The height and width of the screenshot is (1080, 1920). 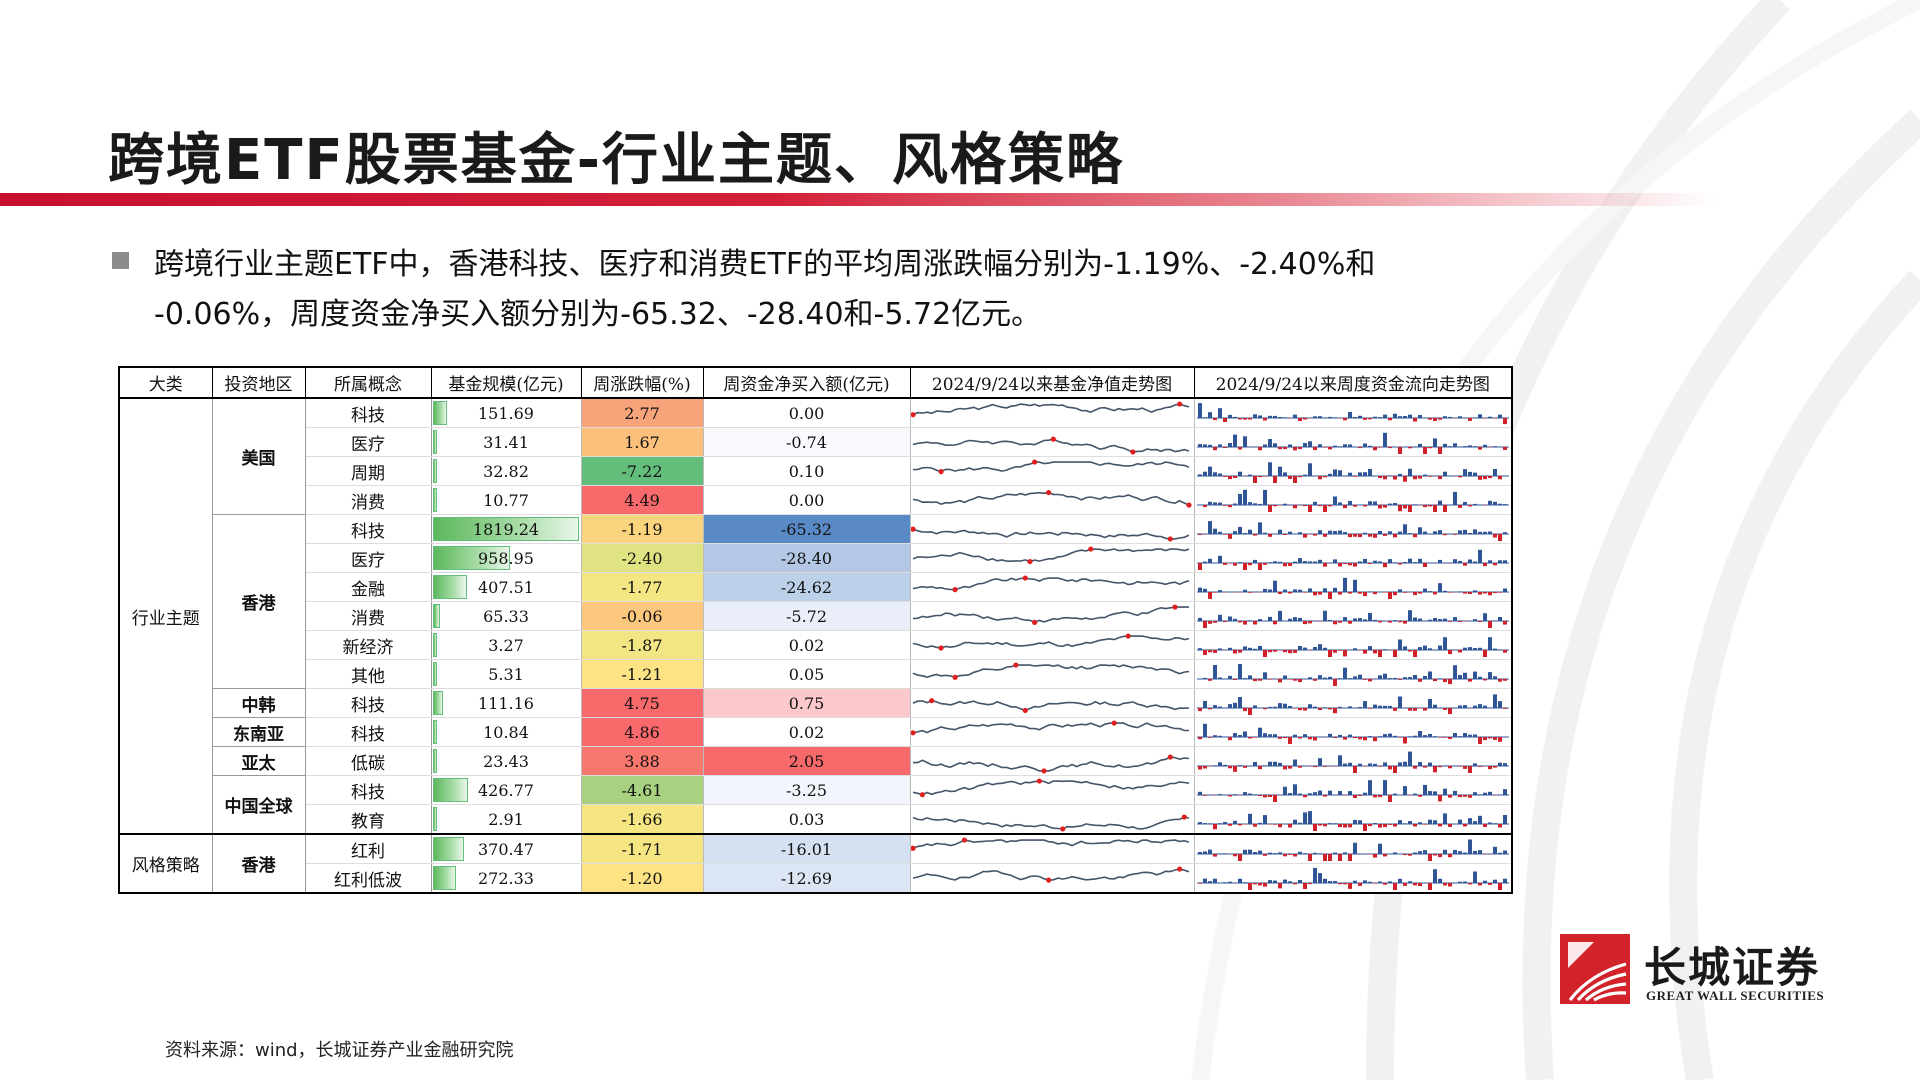 I want to click on fund-size-cell: 1819.24, so click(x=506, y=529).